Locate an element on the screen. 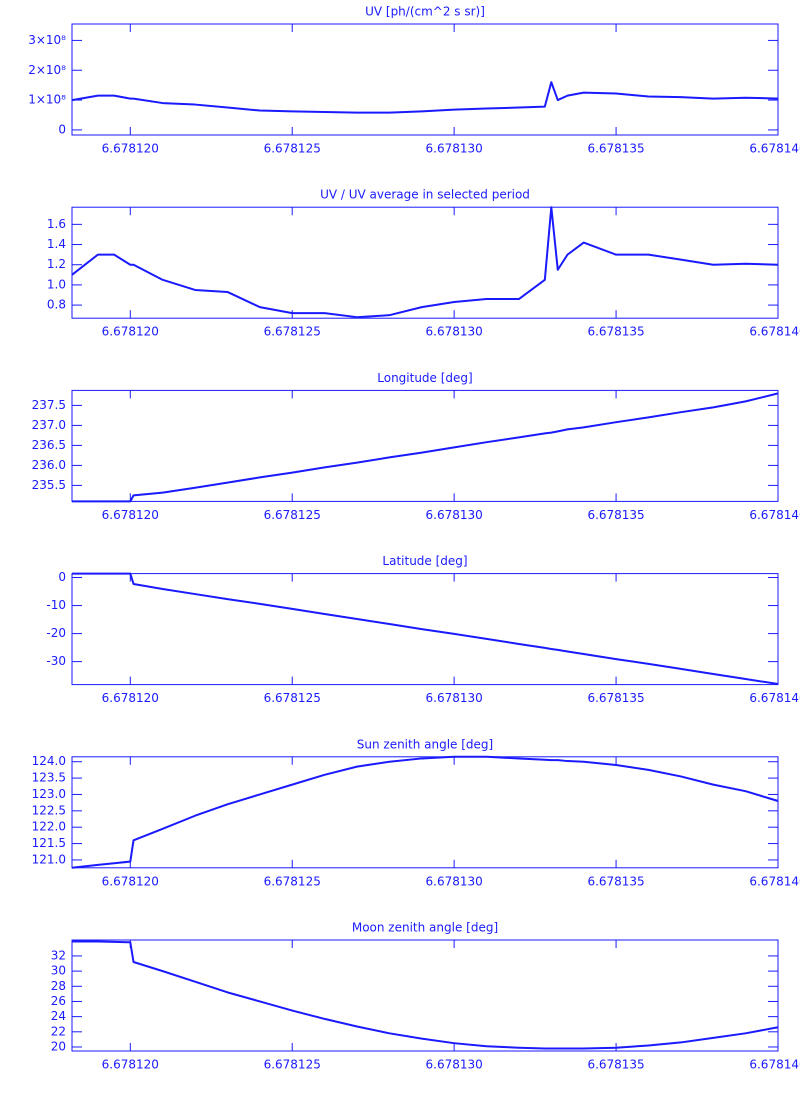 The width and height of the screenshot is (800, 1100). y-tick-label: 236.5 is located at coordinates (49, 445).